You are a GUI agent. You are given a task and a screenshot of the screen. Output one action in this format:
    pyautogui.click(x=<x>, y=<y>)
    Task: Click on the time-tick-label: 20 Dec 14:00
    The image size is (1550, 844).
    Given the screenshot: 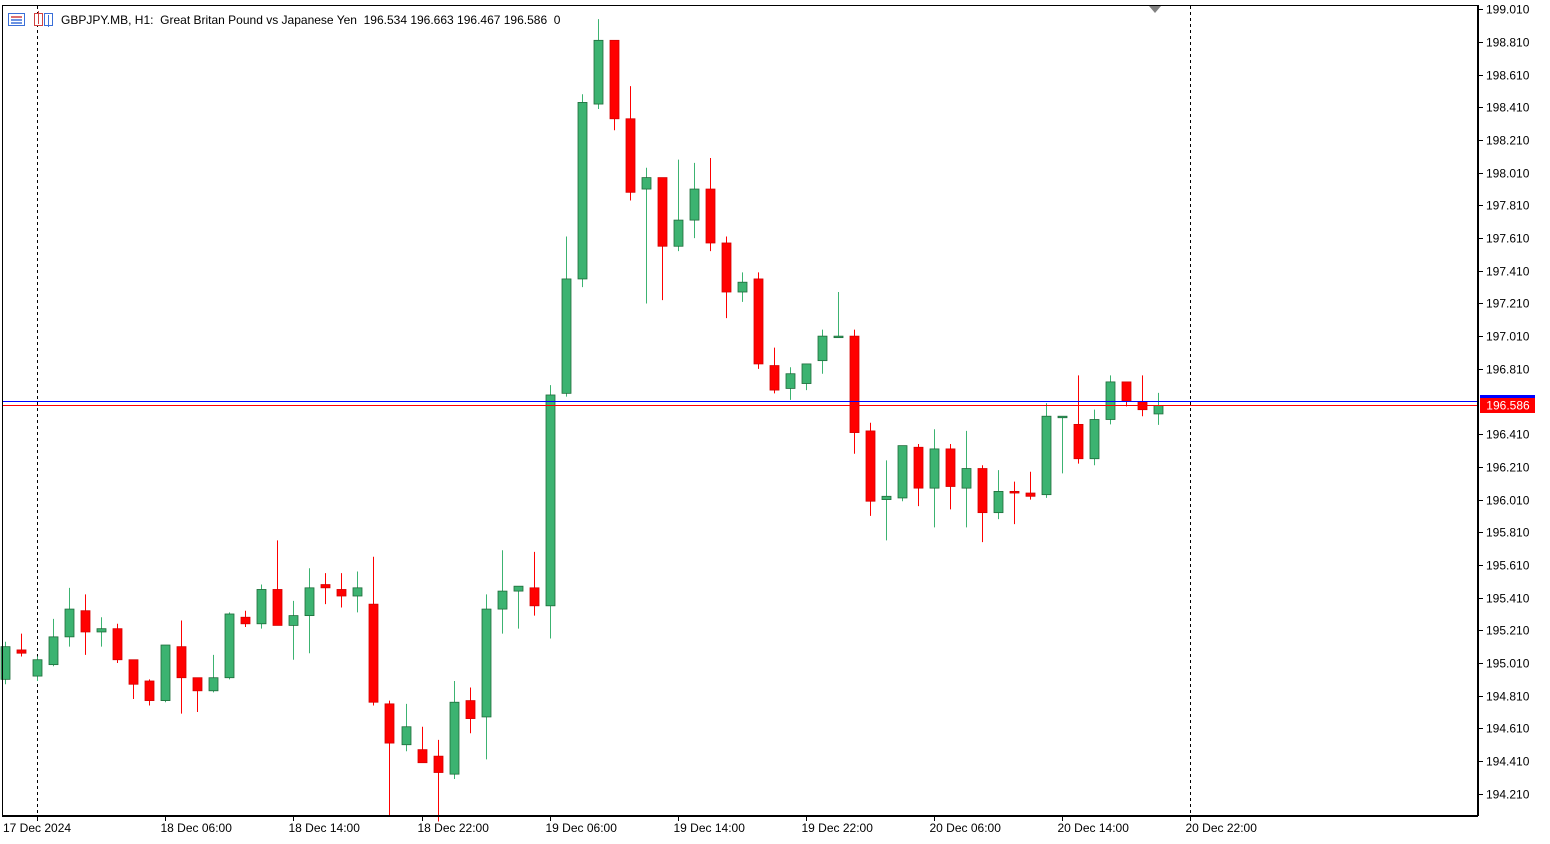 What is the action you would take?
    pyautogui.click(x=1094, y=828)
    